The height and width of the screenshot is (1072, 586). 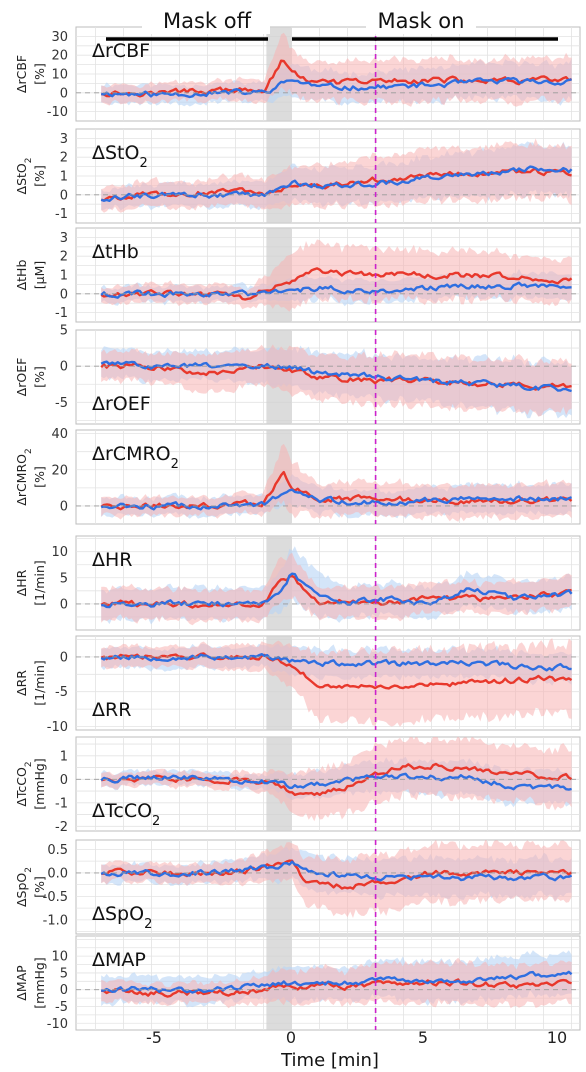 What do you see at coordinates (21, 275) in the screenshot?
I see `y-axis-label-main: ΔtHb` at bounding box center [21, 275].